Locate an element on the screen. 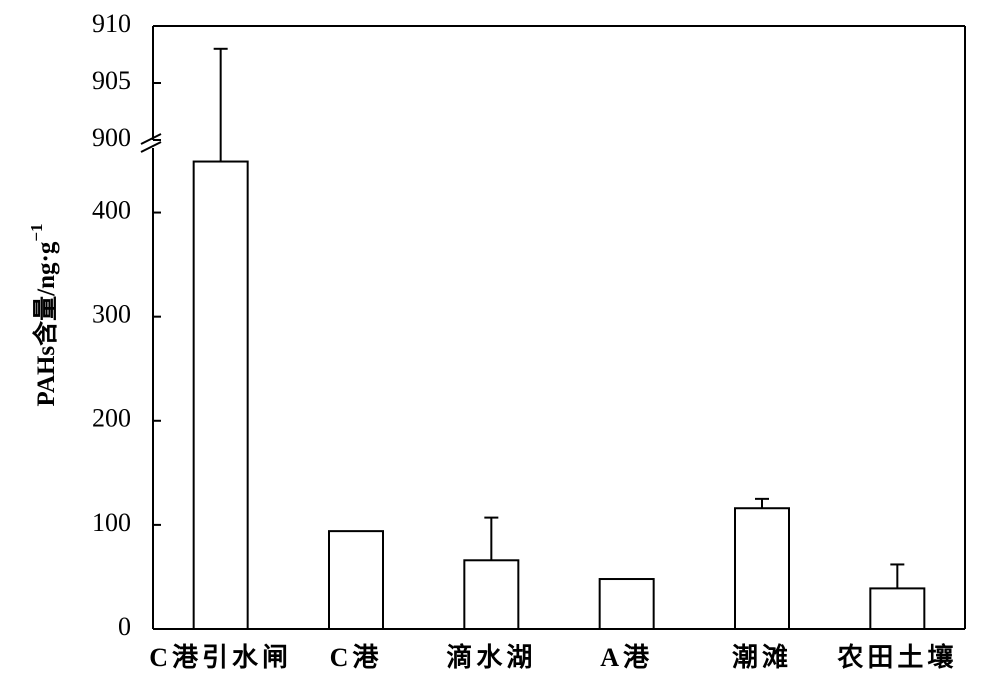  y-axis-title: PAHs含量/ng·g−1 is located at coordinates (43, 314).